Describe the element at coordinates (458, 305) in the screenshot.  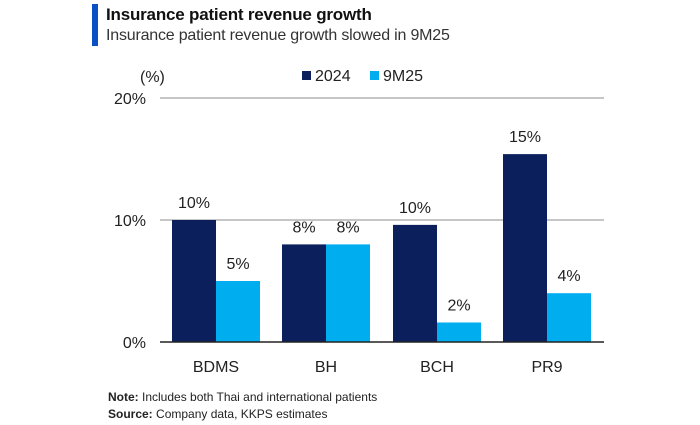
I see `data-label-BCH-9M25: 2%` at that location.